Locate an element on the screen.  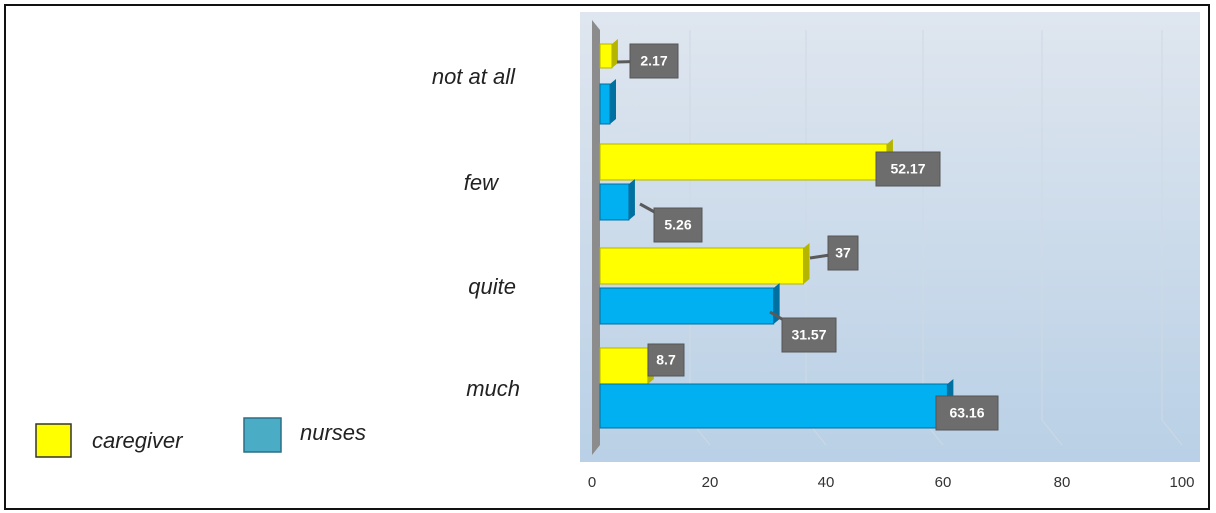
x-tick-label: 40 is located at coordinates (826, 482).